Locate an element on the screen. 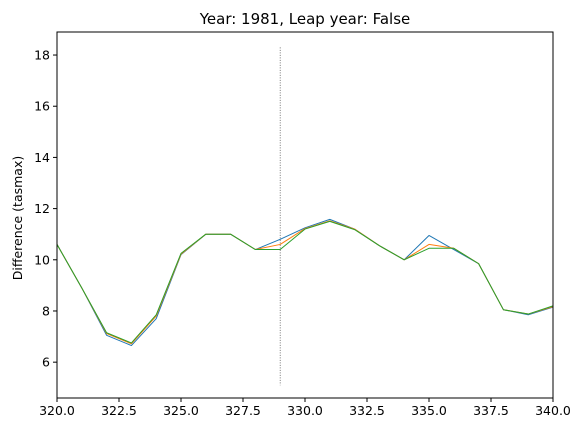 This screenshot has height=435, width=582. y-tick-label: 12 is located at coordinates (42, 208).